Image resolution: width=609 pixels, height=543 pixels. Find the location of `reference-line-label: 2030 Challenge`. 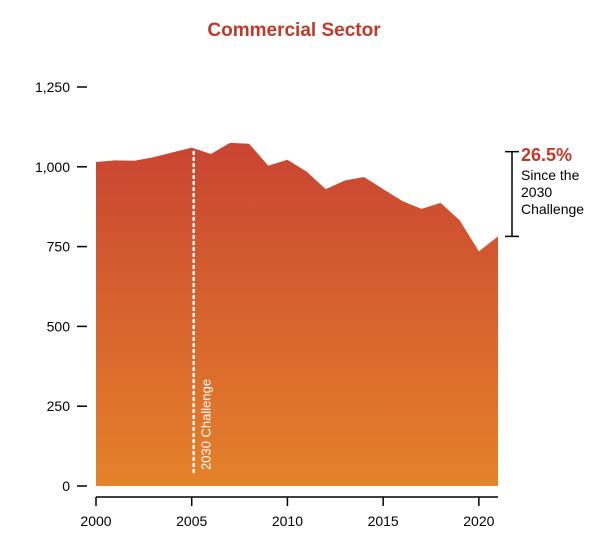

reference-line-label: 2030 Challenge is located at coordinates (206, 424).